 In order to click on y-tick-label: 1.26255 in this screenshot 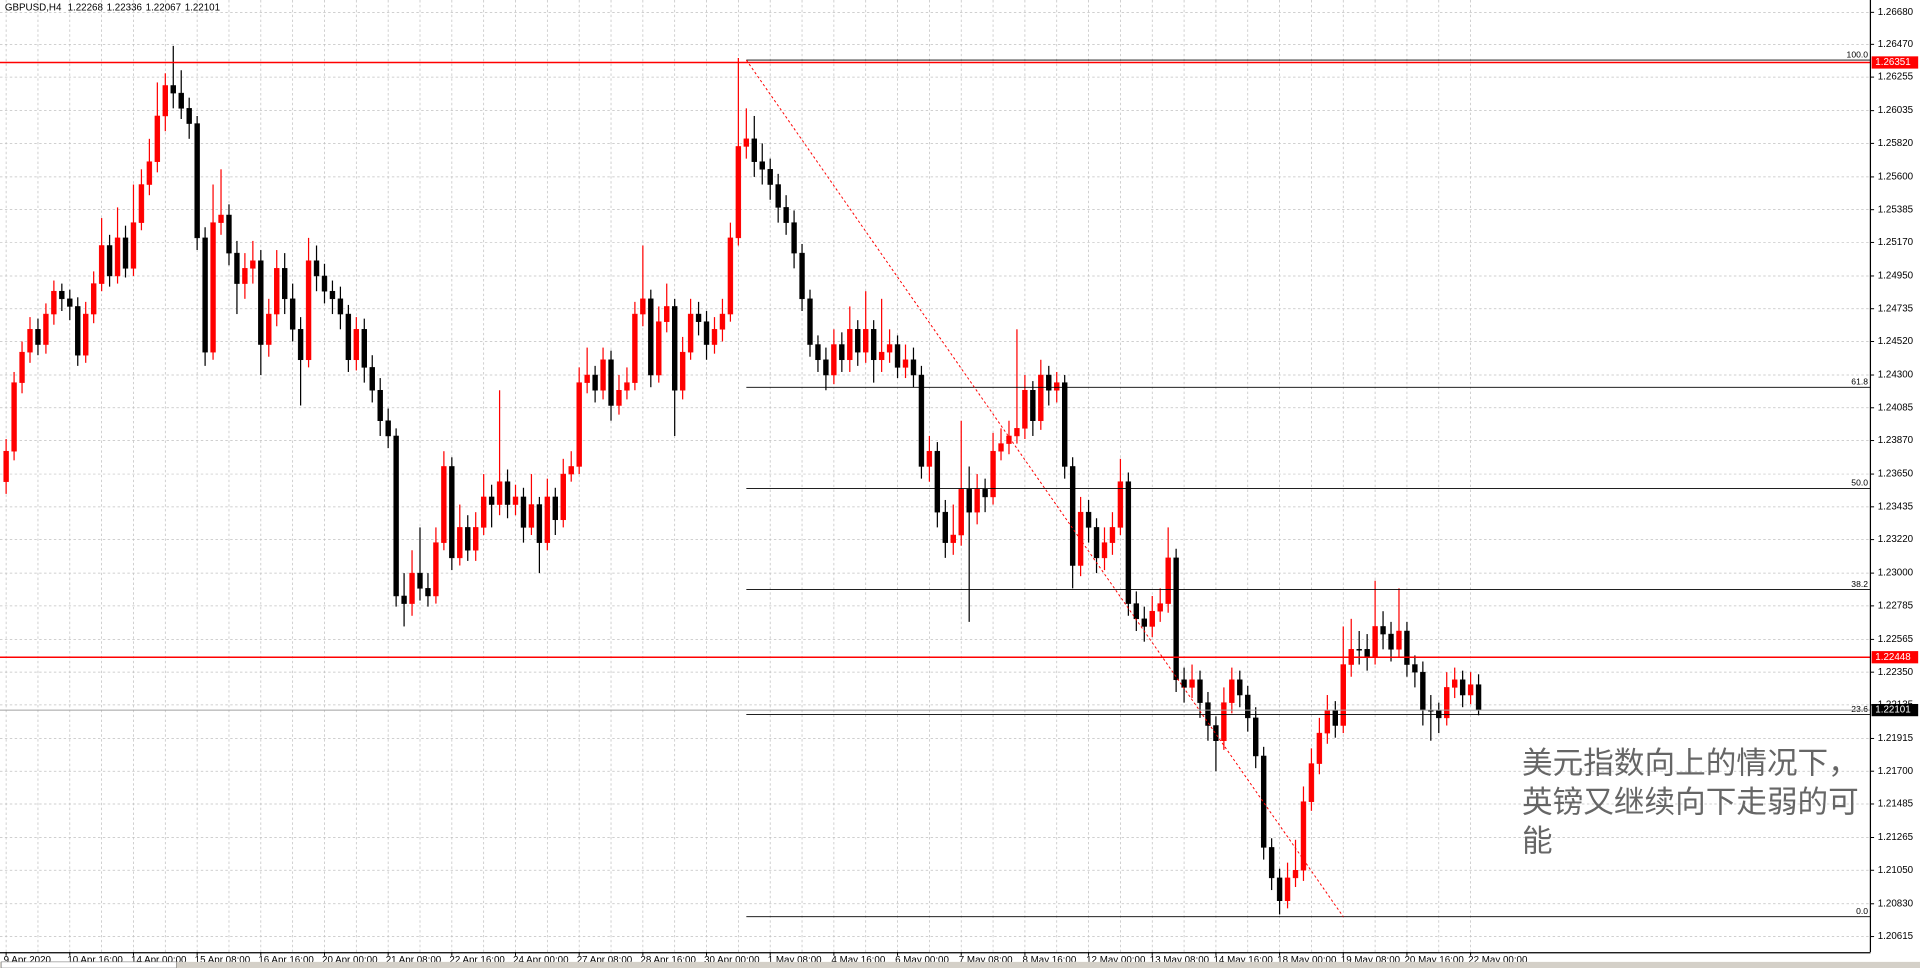, I will do `click(1896, 77)`.